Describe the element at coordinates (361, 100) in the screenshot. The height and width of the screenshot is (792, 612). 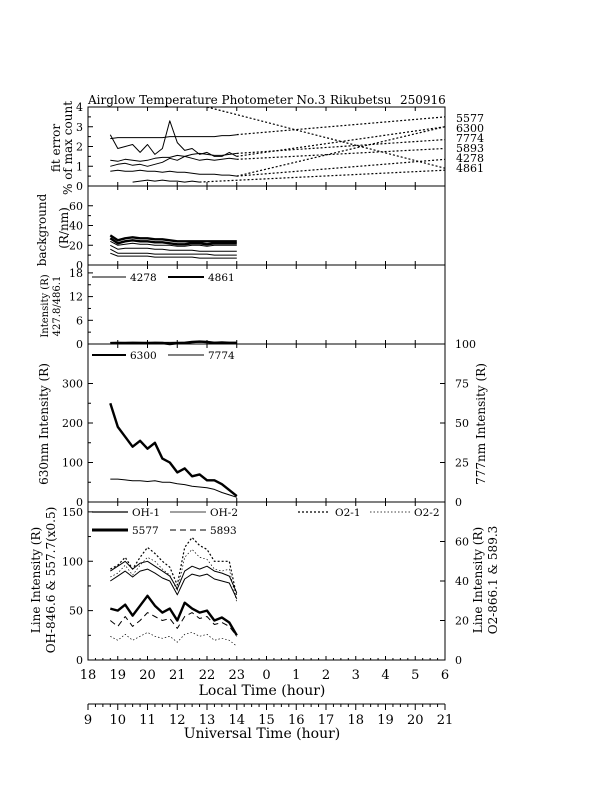
I see `figure-station: Rikubetsu` at that location.